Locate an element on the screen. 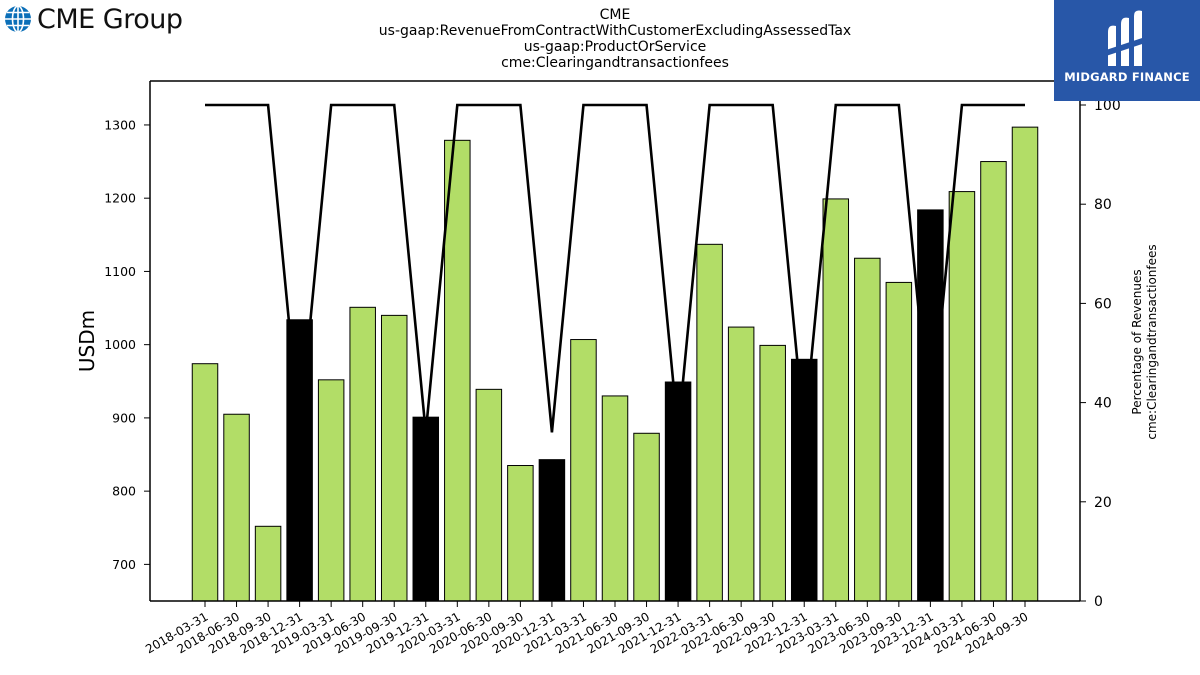 The image size is (1200, 675). y-tick-label: 800 is located at coordinates (124, 491).